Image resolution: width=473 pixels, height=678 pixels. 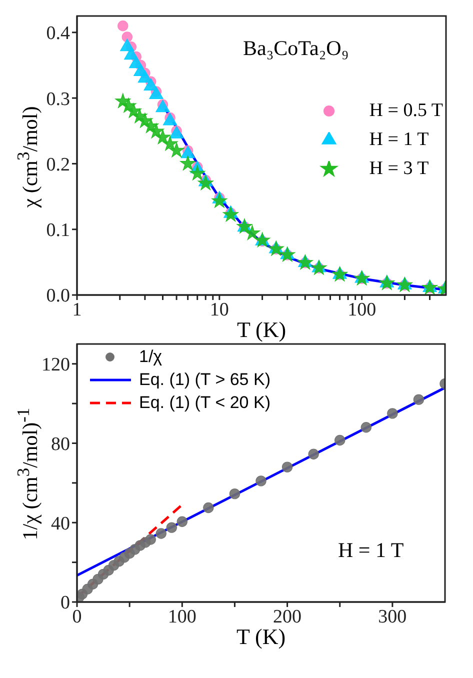 I want to click on legend-label: H = 1 T, so click(x=399, y=139).